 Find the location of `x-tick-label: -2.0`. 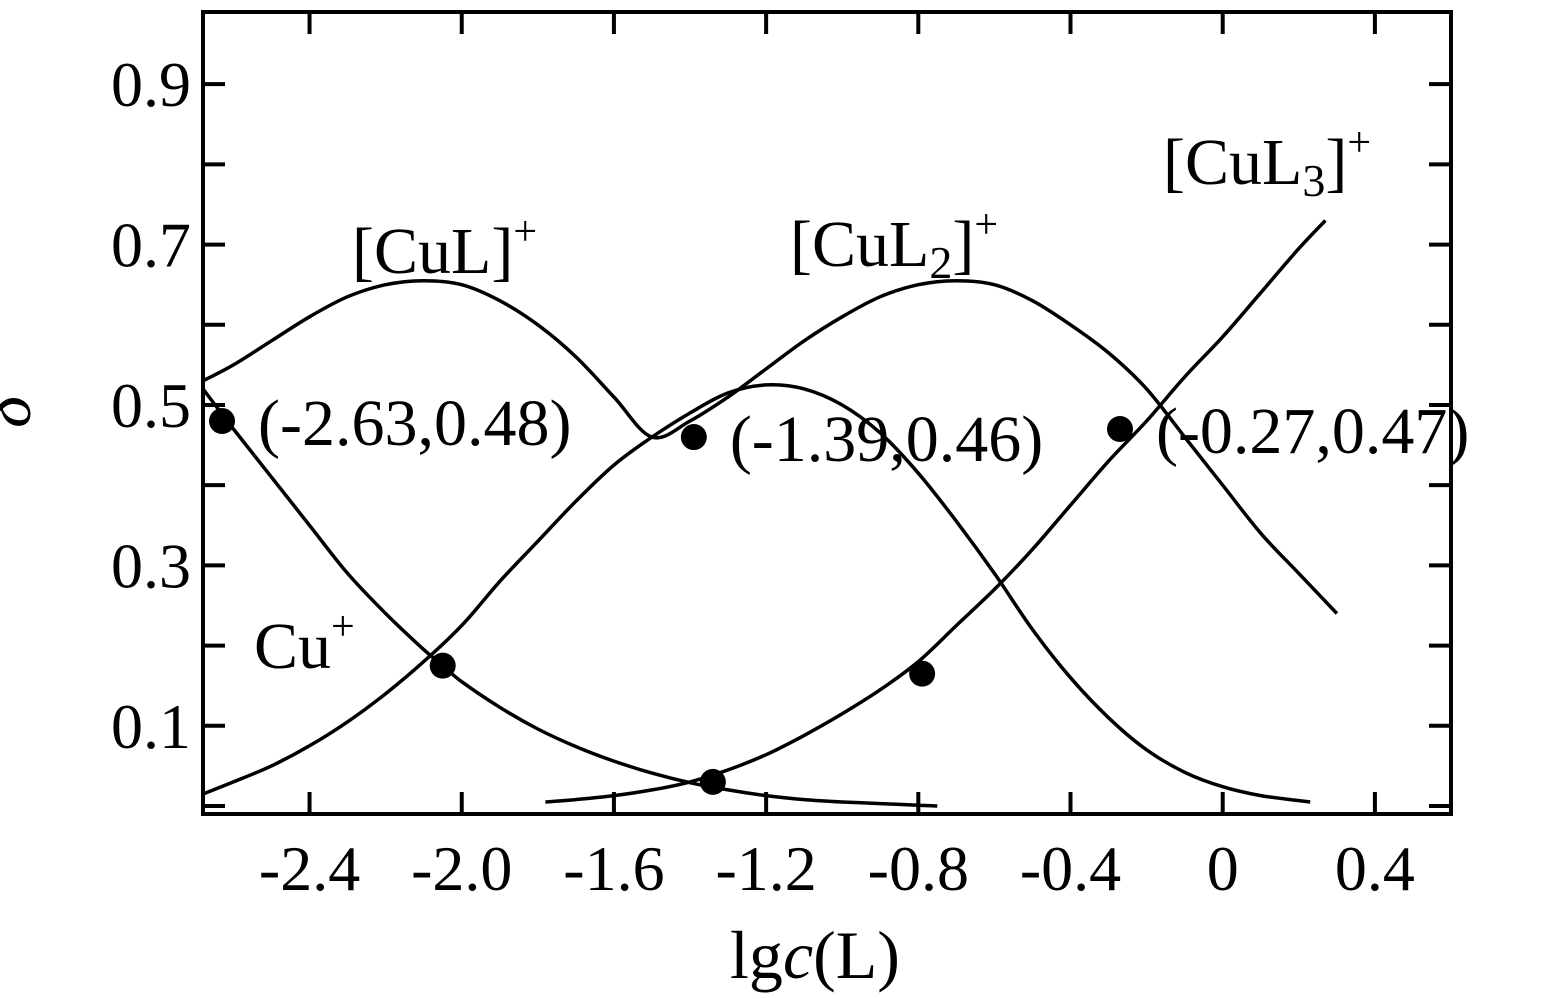

x-tick-label: -2.0 is located at coordinates (461, 868).